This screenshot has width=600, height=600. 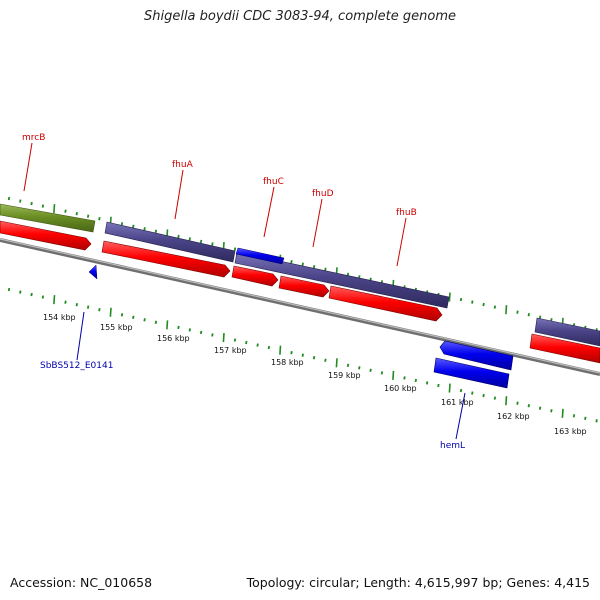 What do you see at coordinates (471, 373) in the screenshot?
I see `reverse-cds-heml` at bounding box center [471, 373].